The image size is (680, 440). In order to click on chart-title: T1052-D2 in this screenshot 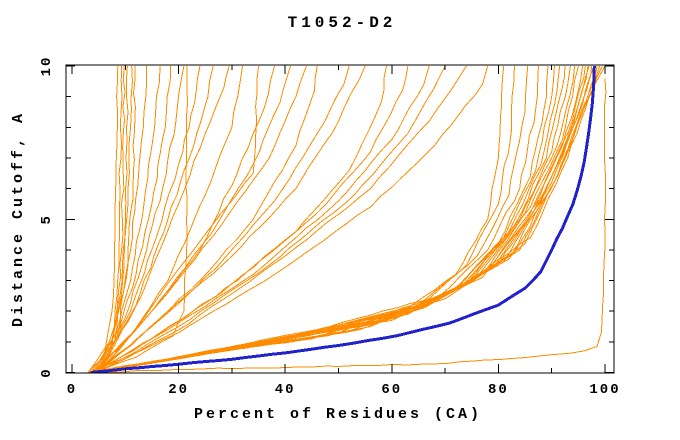, I will do `click(342, 23)`.